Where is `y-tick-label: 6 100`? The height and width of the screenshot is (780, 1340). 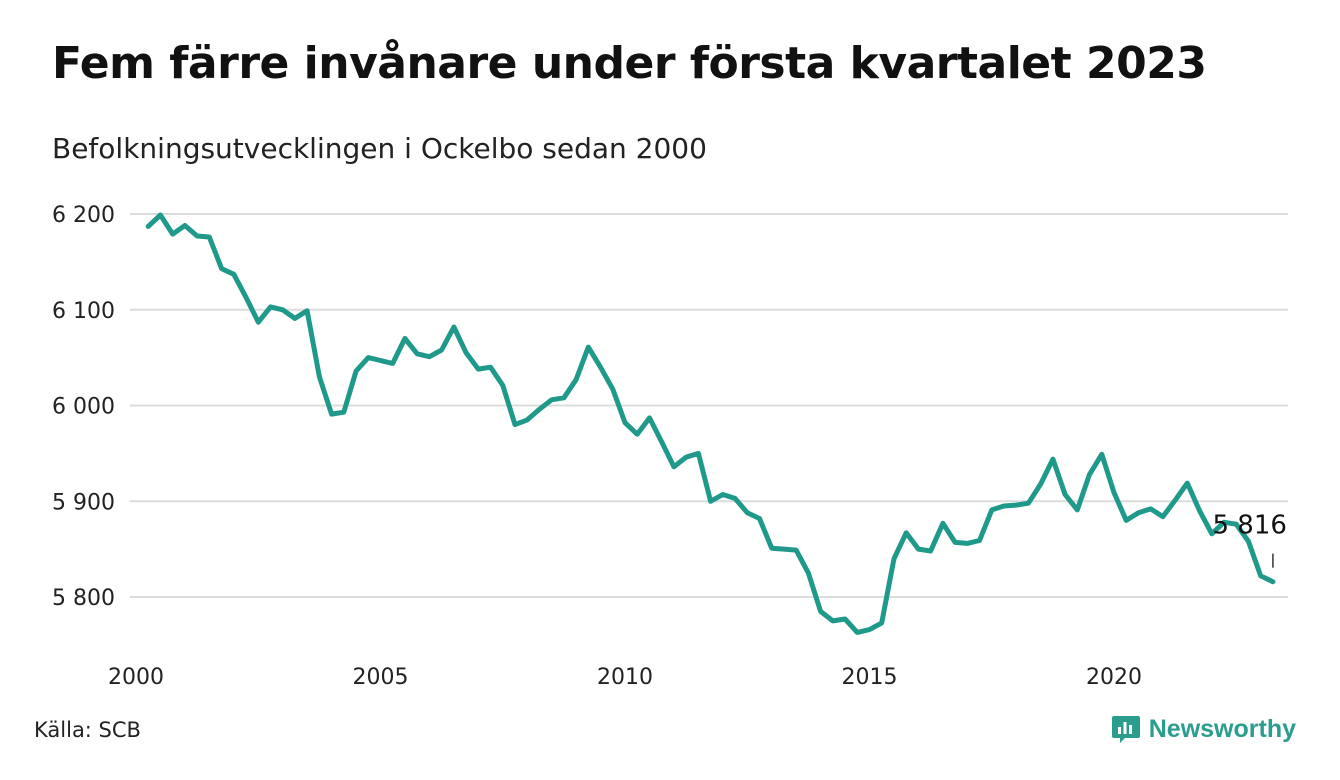 y-tick-label: 6 100 is located at coordinates (83, 311).